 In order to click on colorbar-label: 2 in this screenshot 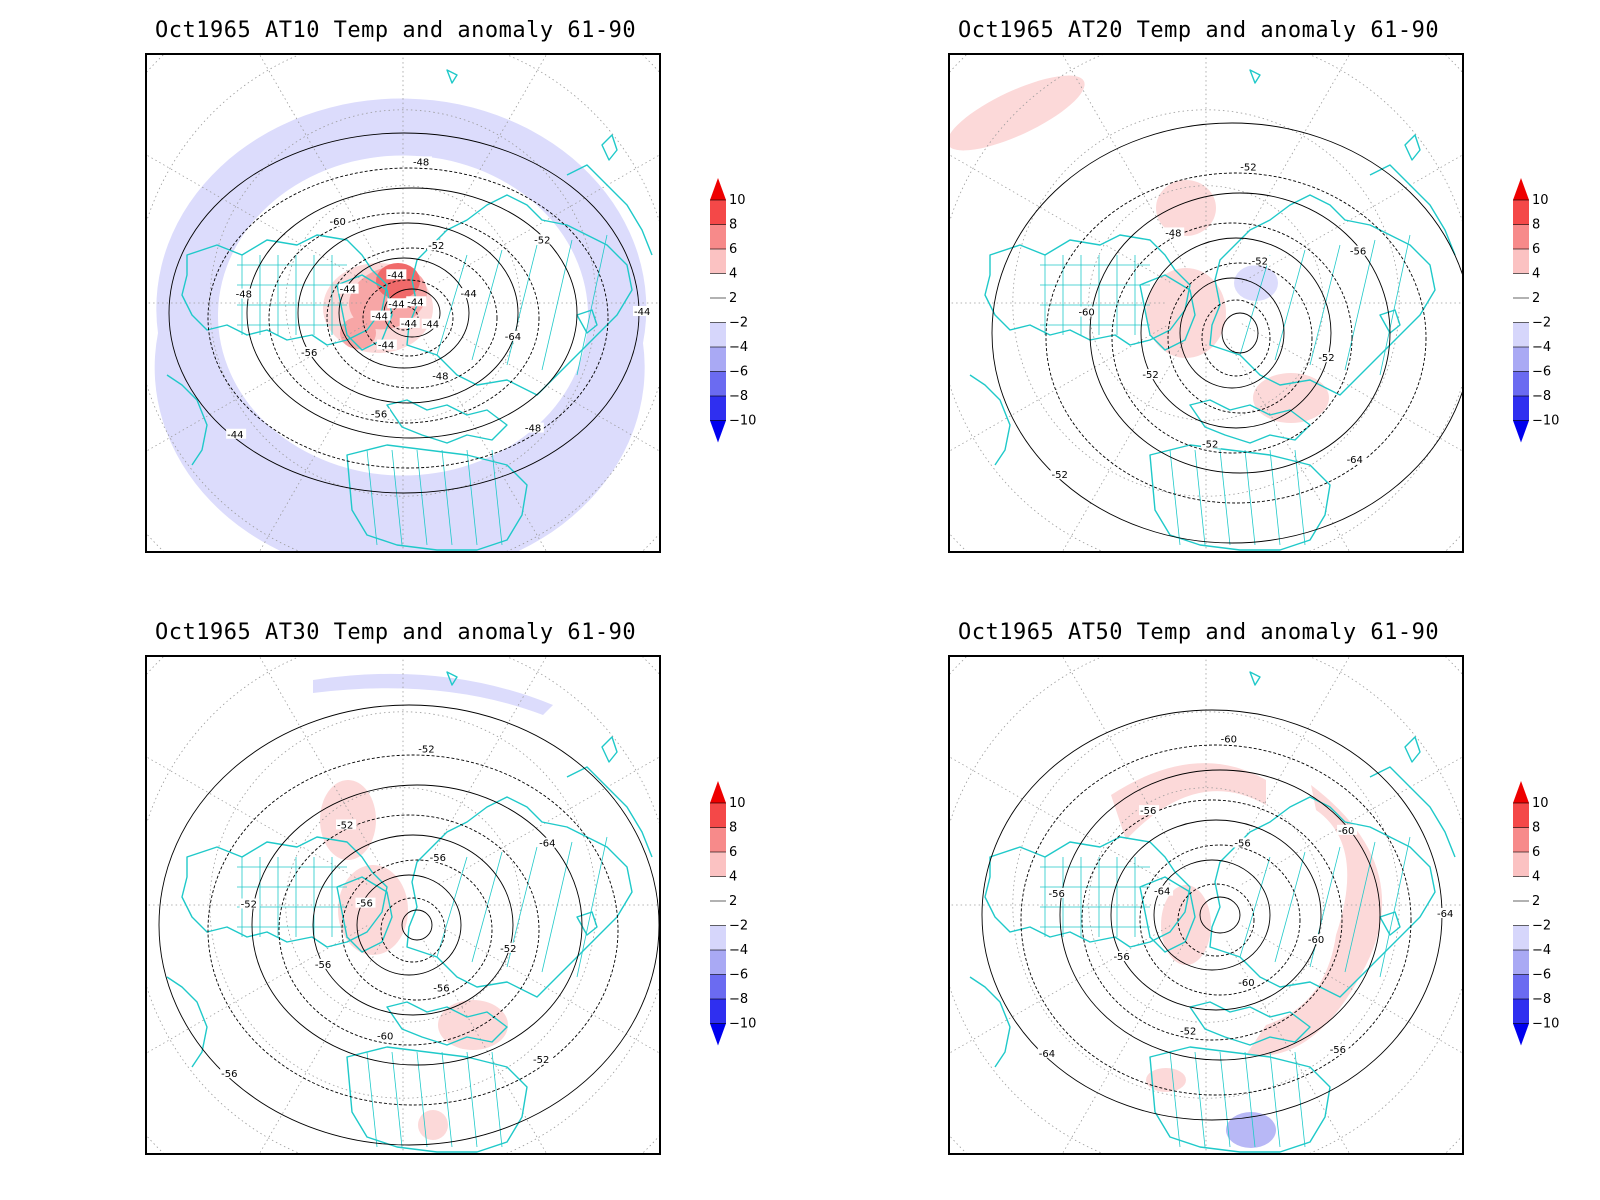, I will do `click(733, 298)`.